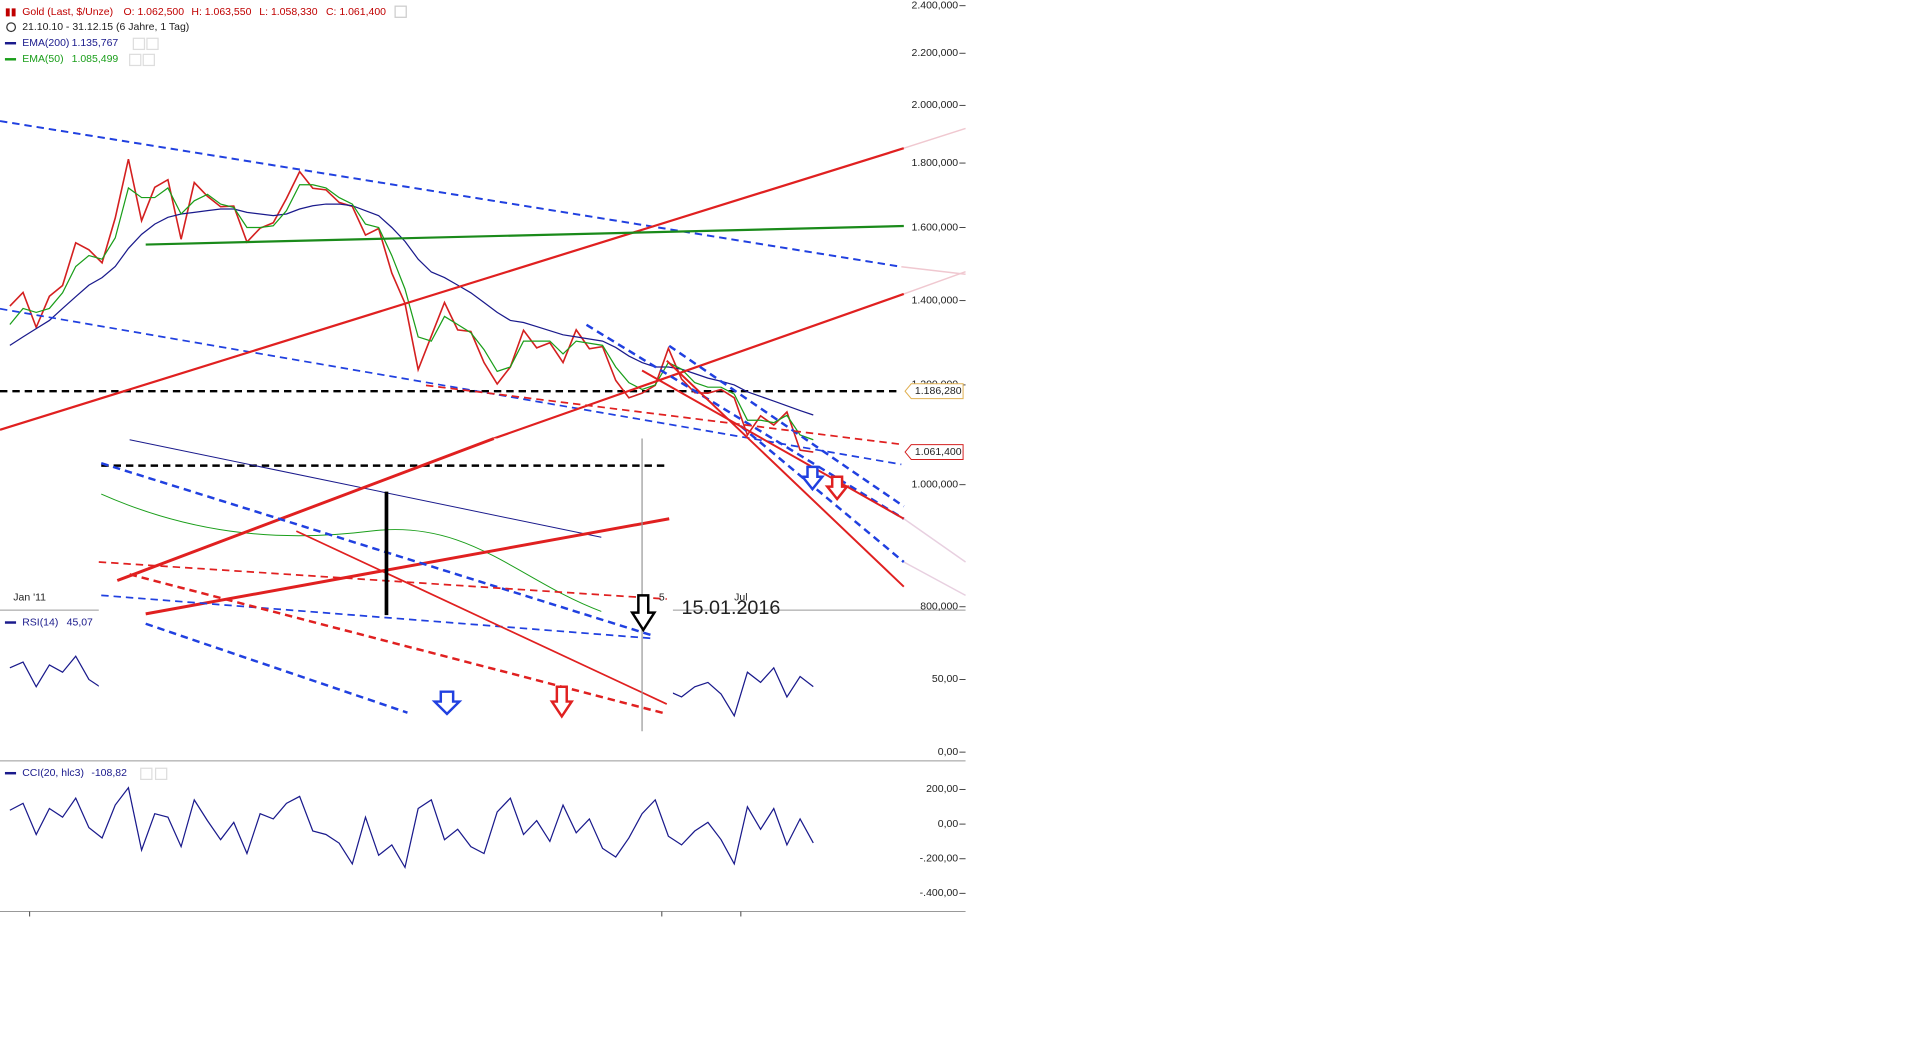 The width and height of the screenshot is (1920, 1040). I want to click on legend-value: 1.085,499, so click(95, 59).